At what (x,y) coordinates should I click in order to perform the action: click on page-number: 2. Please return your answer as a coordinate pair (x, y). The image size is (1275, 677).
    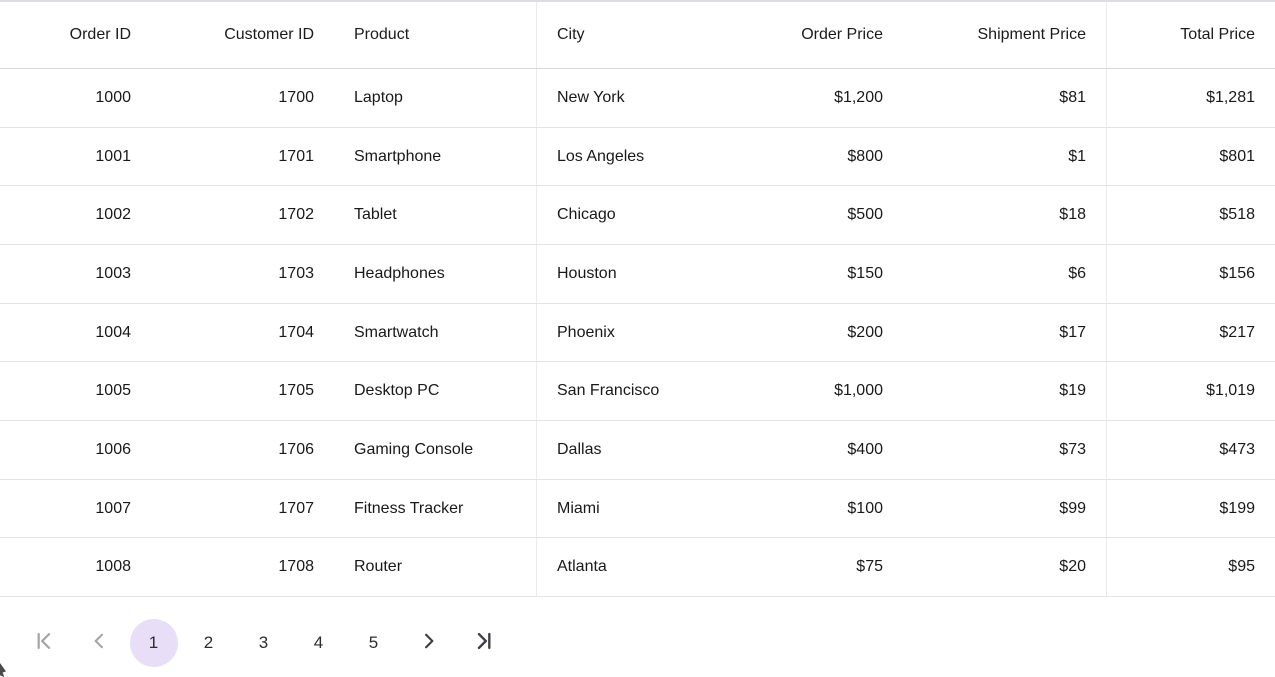
    Looking at the image, I should click on (208, 642).